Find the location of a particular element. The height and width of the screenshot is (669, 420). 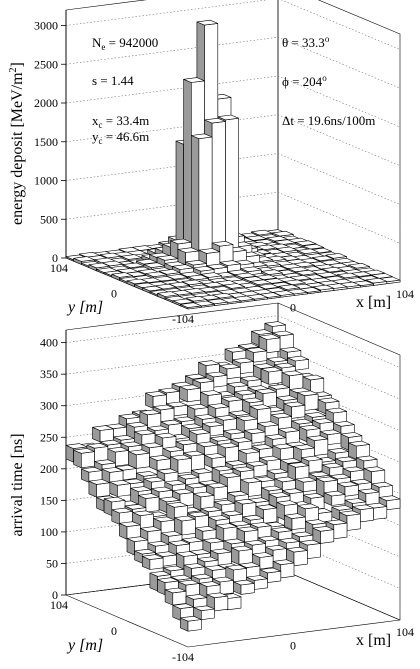

z-tick-label: 400 is located at coordinates (49, 343).